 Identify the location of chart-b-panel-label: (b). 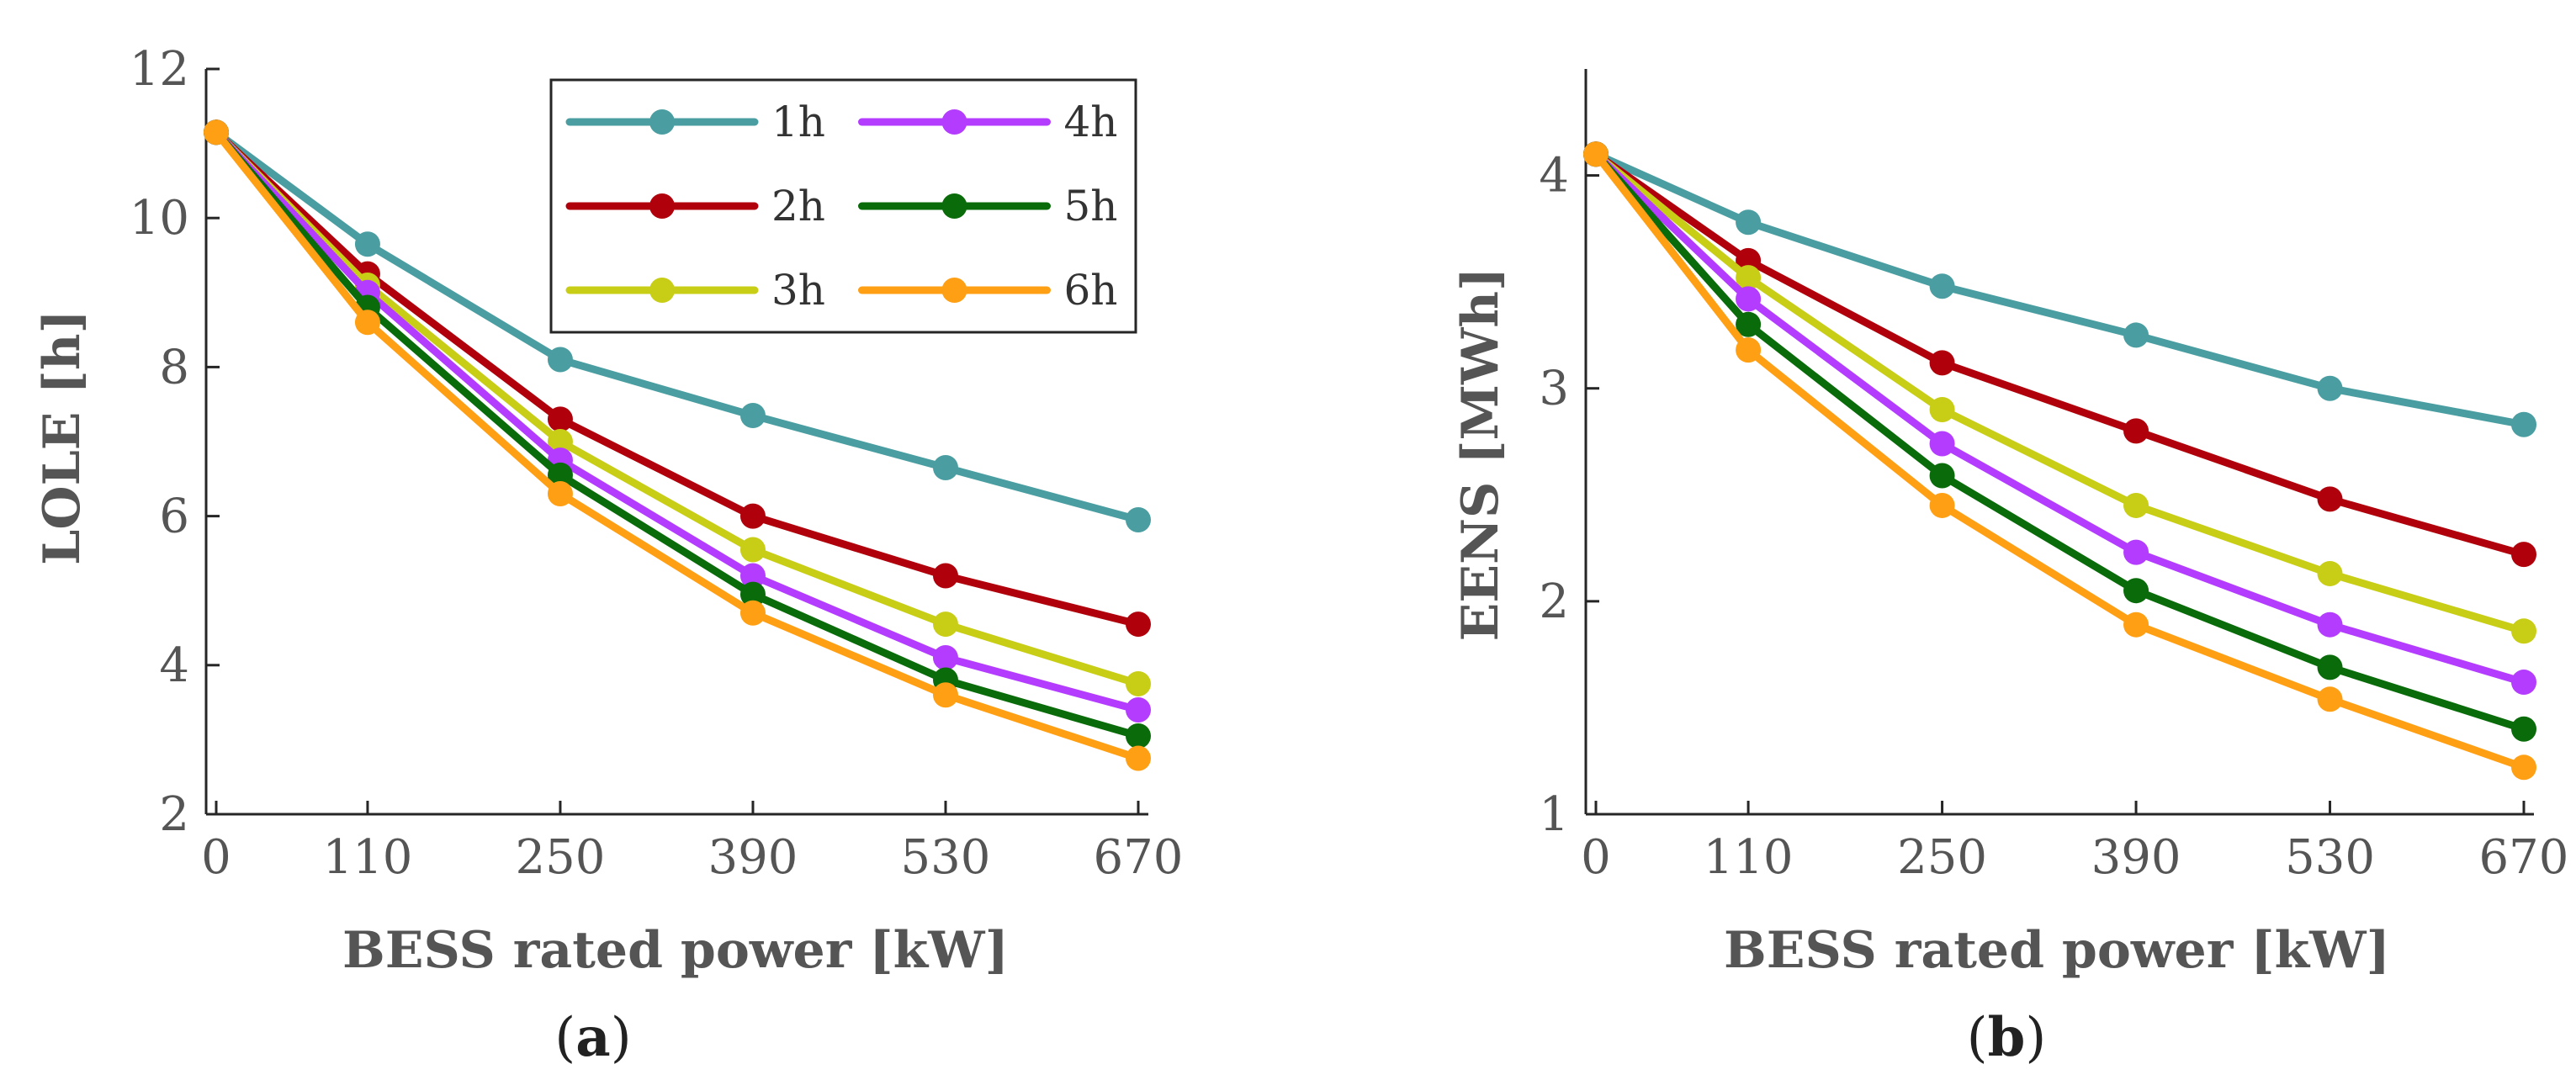
(2007, 1037).